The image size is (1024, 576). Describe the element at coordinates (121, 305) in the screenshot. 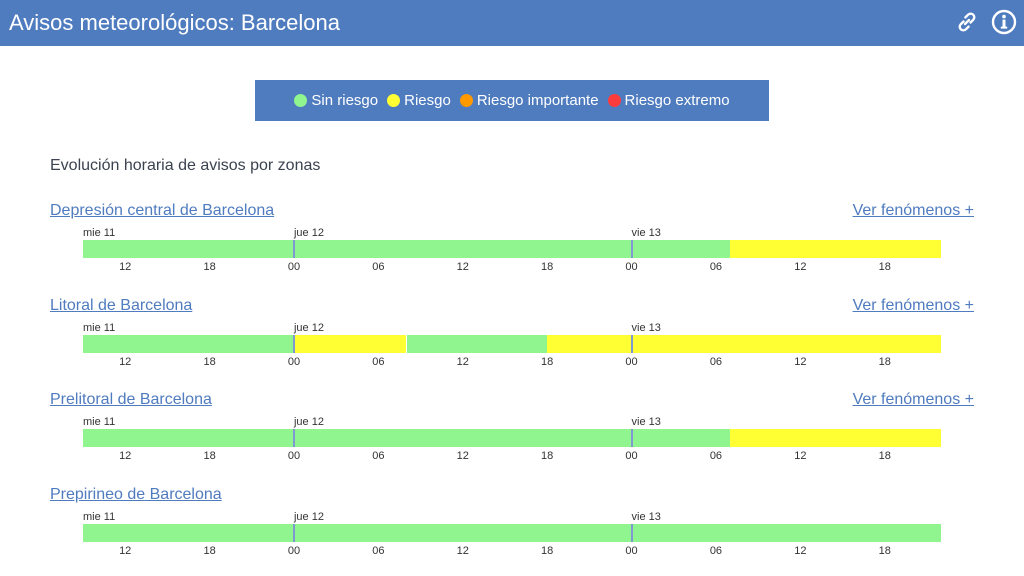

I see `zone-name-link: Litoral de Barcelona` at that location.